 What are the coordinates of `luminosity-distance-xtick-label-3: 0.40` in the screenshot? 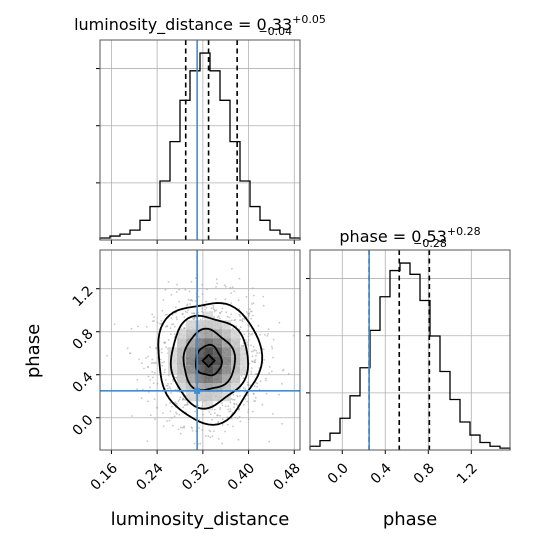 It's located at (241, 476).